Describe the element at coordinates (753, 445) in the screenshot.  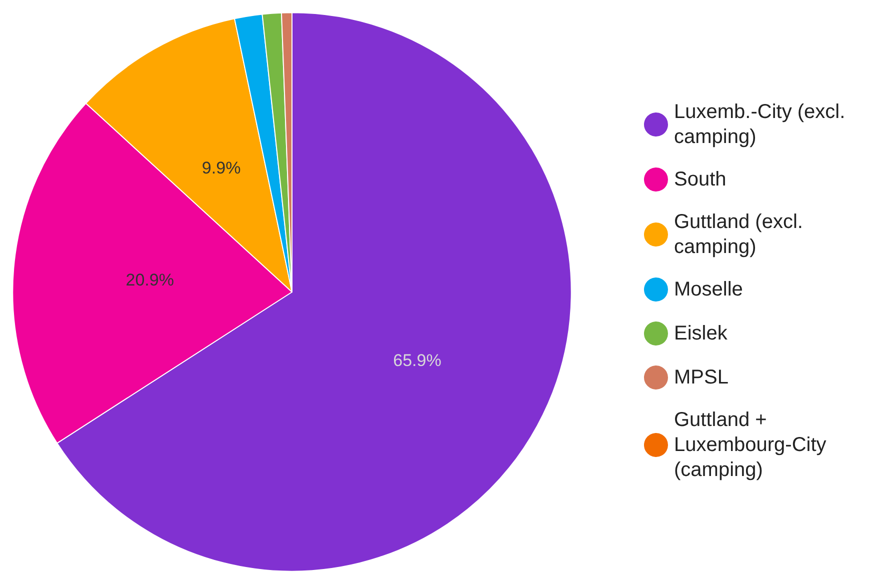
I see `legend-label: Guttland + Luxembourg-City (camping)` at that location.